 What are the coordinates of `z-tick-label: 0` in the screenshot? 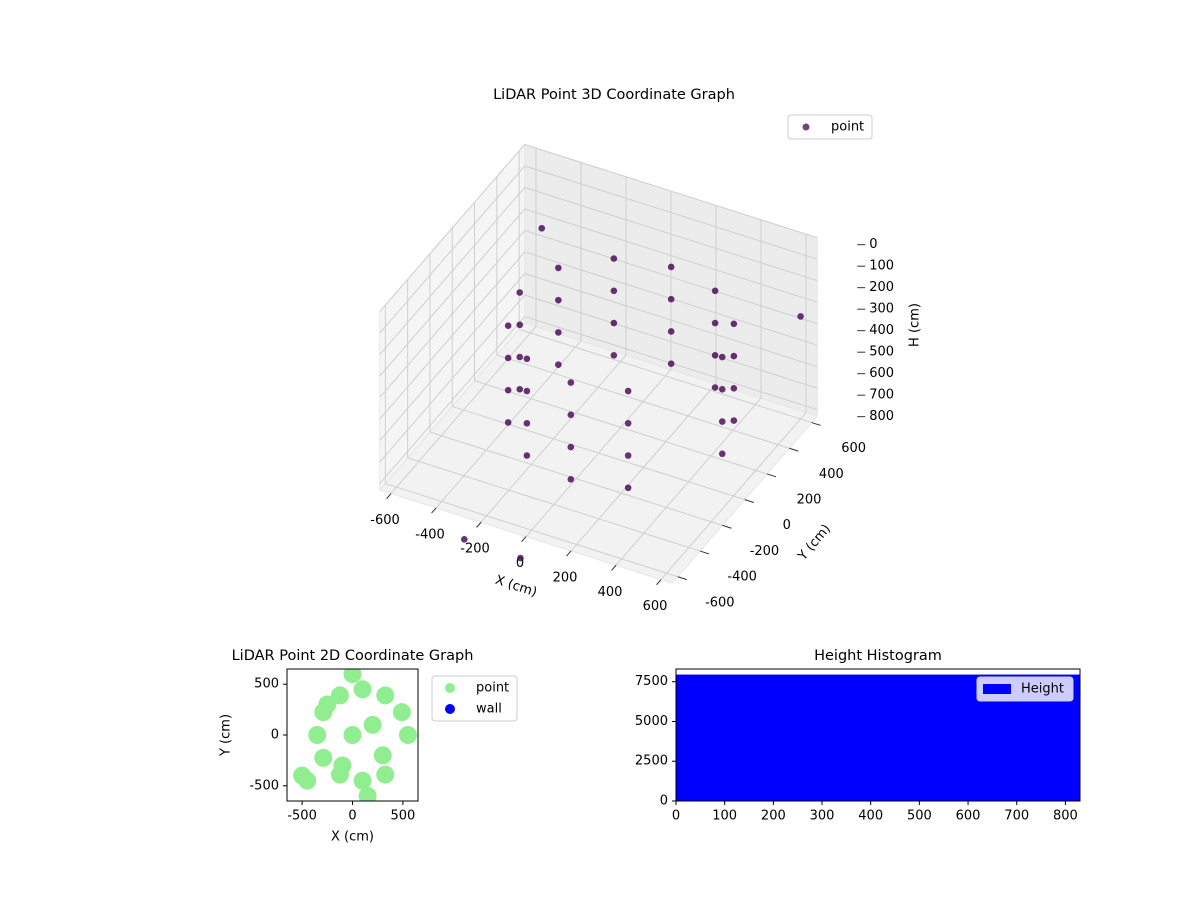 It's located at (873, 244).